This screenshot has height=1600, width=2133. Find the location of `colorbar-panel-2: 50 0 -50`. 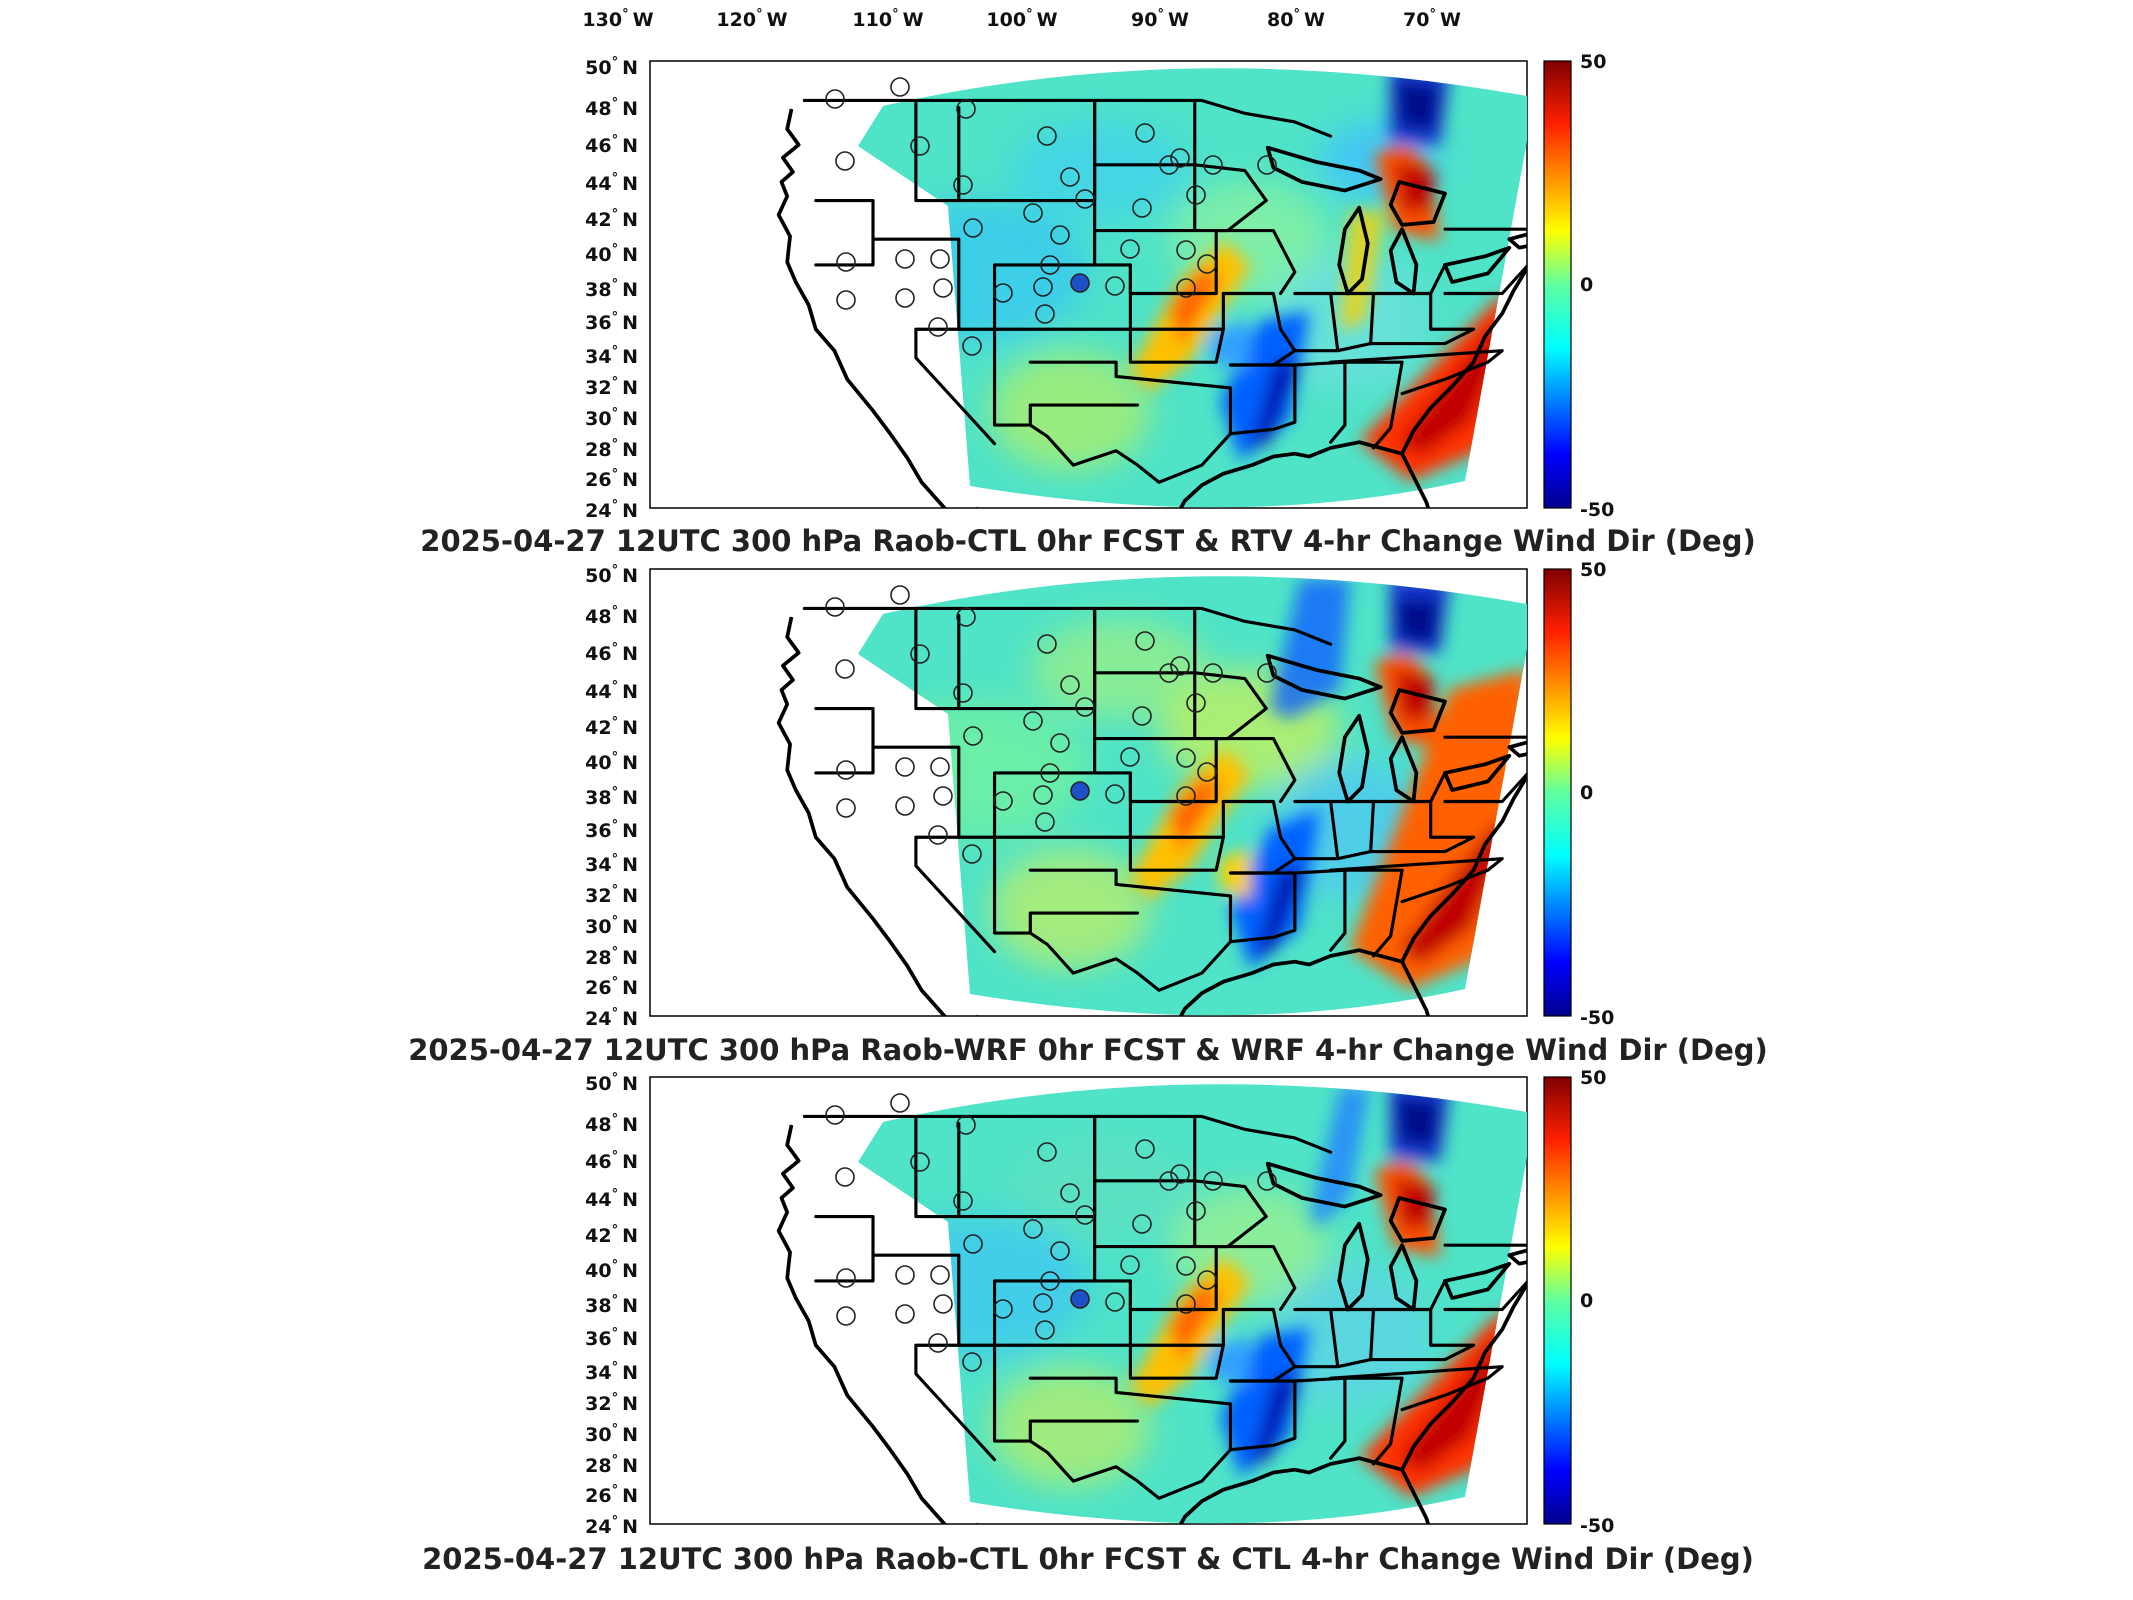

colorbar-panel-2: 50 0 -50 is located at coordinates (1578, 794).